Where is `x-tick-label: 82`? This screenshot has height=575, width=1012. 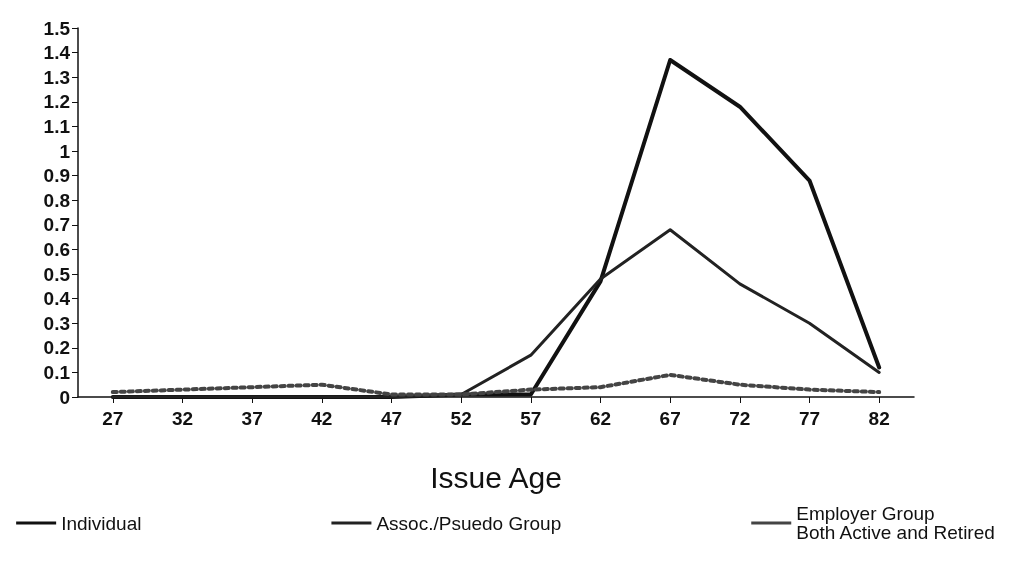 x-tick-label: 82 is located at coordinates (879, 418).